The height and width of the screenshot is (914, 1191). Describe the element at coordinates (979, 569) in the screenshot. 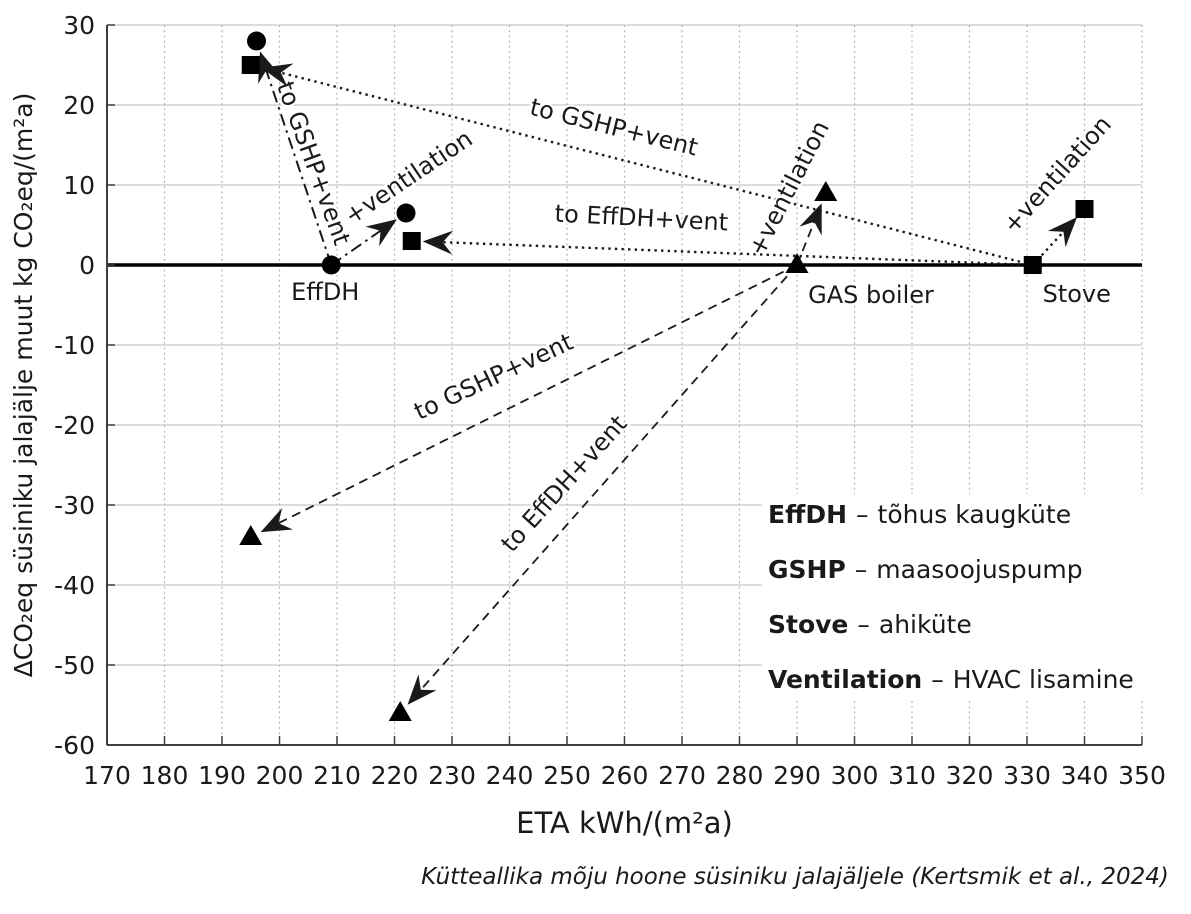

I see `legend-description: maasoojuspump` at that location.